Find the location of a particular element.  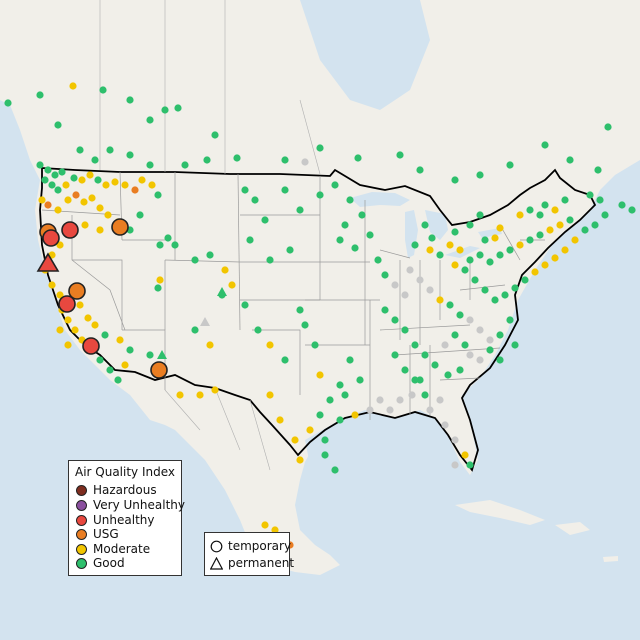

legend-label: temporary is located at coordinates (260, 546).